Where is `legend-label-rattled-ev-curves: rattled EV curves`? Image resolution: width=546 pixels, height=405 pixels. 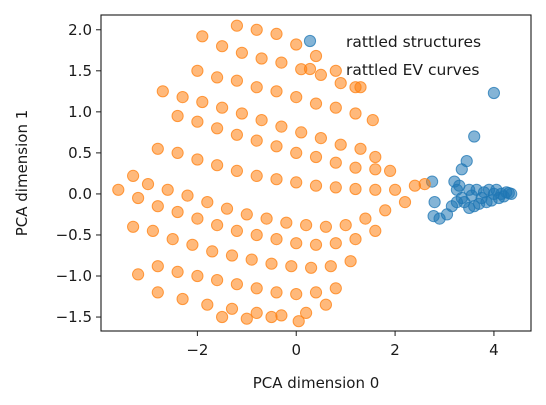 legend-label-rattled-ev-curves: rattled EV curves is located at coordinates (412, 70).